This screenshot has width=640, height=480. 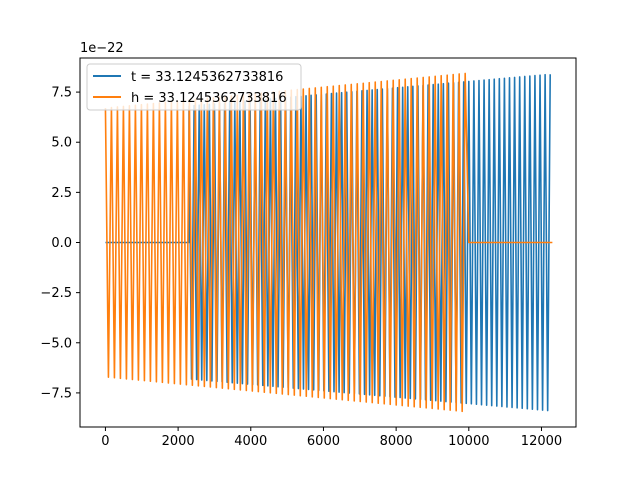 What do you see at coordinates (250, 441) in the screenshot?
I see `x-tick-label: 4000` at bounding box center [250, 441].